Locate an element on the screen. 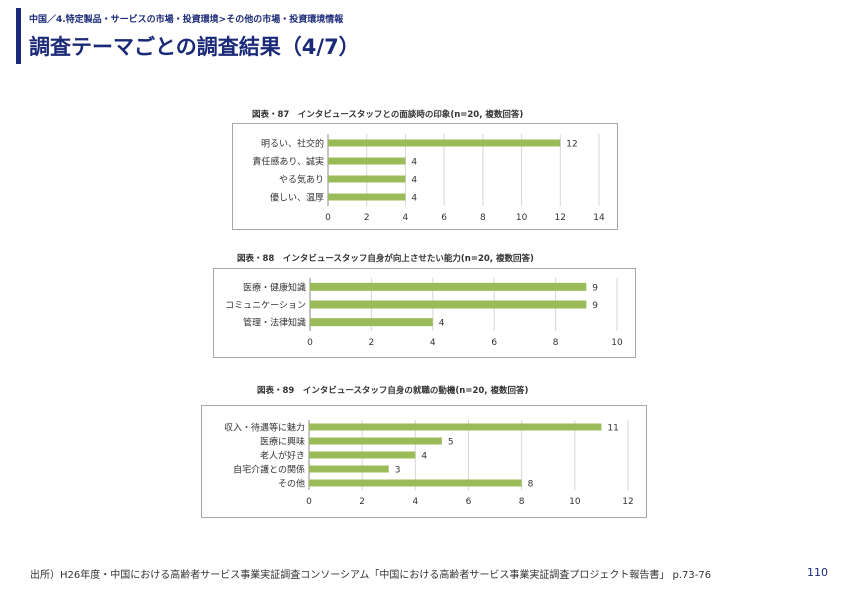 The image size is (842, 595). category-label: 責任感あり、誠実 is located at coordinates (288, 162).